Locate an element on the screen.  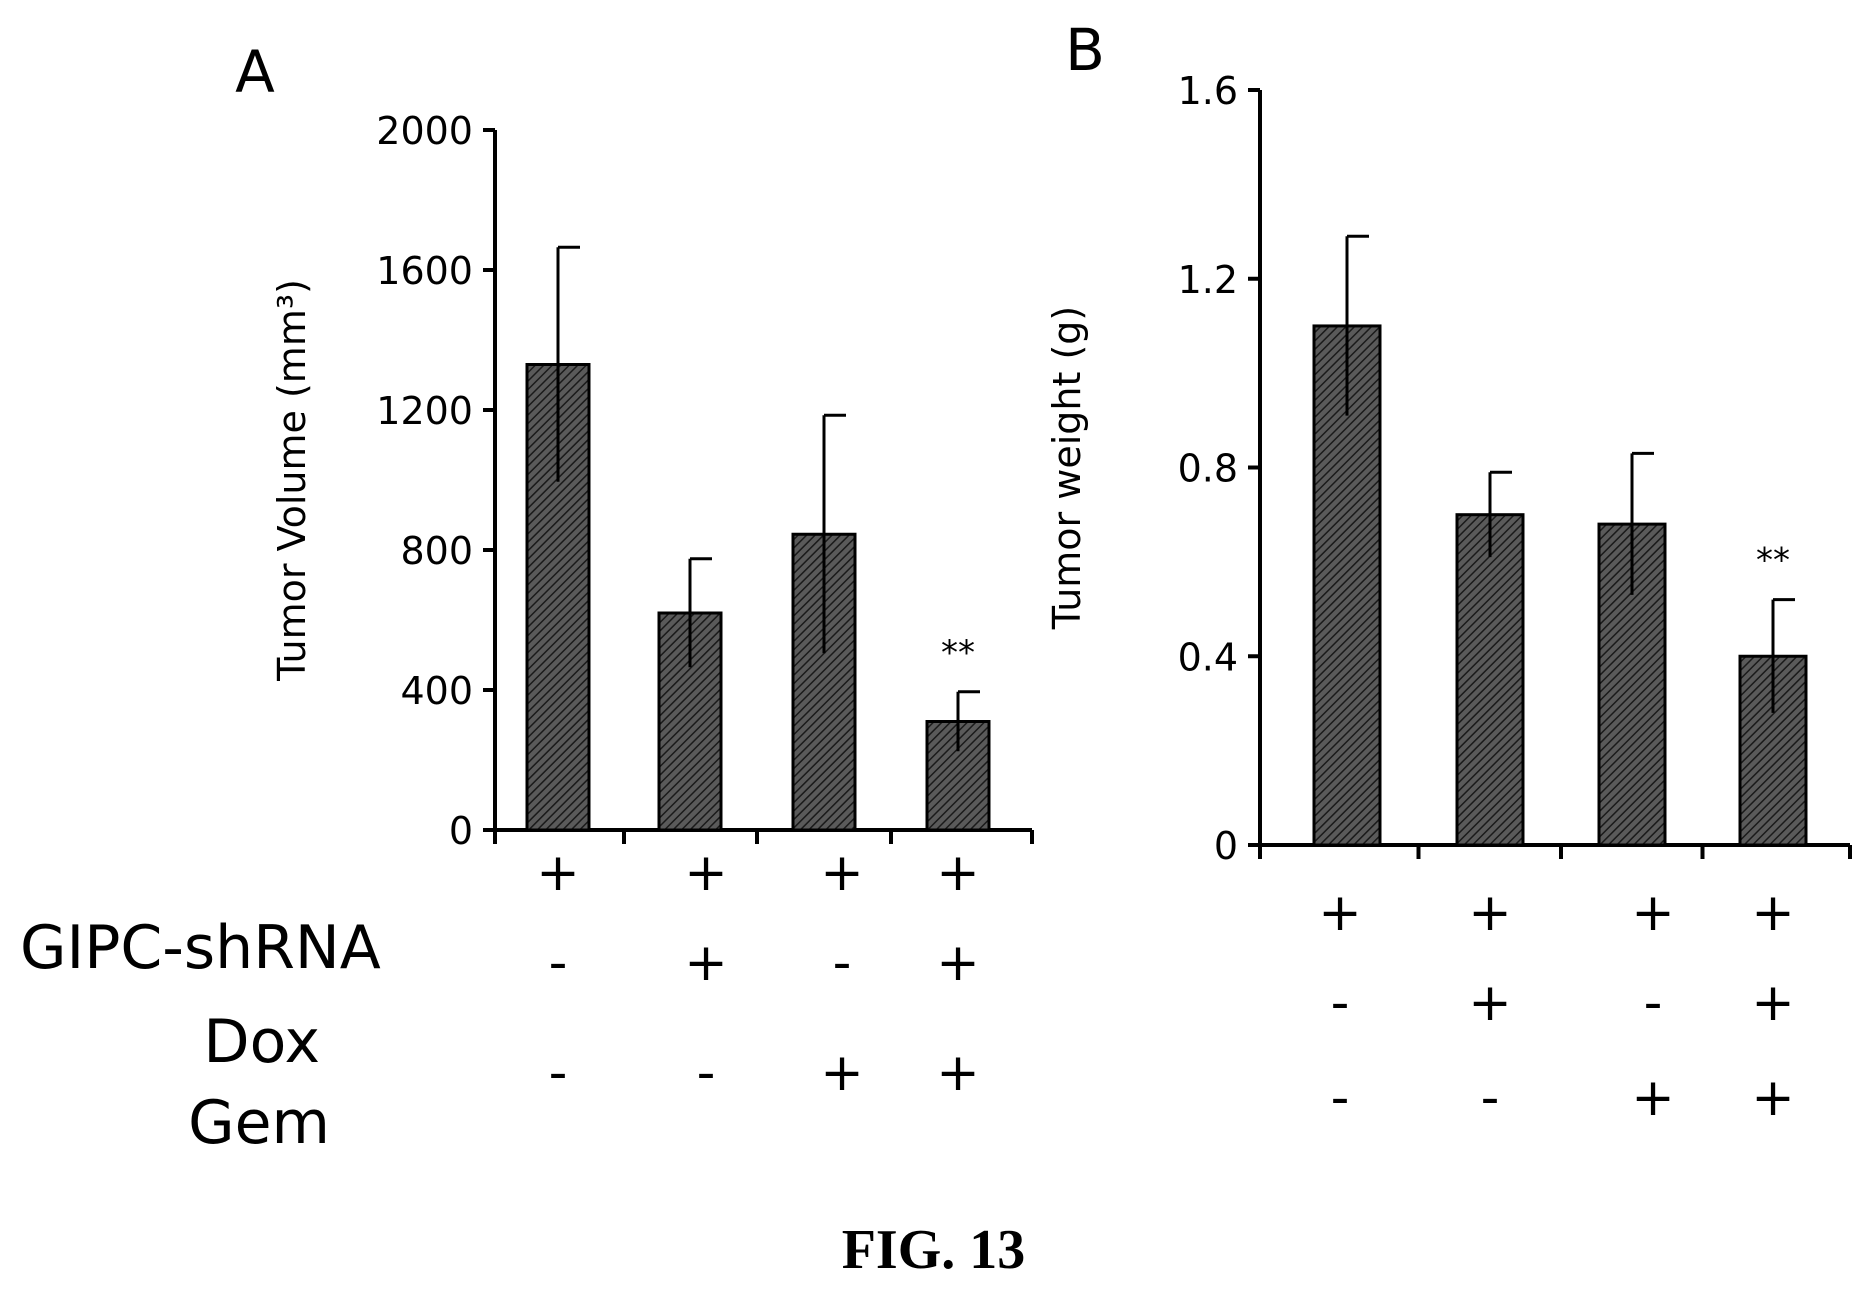
y-tick-label: 800 is located at coordinates (436, 551).